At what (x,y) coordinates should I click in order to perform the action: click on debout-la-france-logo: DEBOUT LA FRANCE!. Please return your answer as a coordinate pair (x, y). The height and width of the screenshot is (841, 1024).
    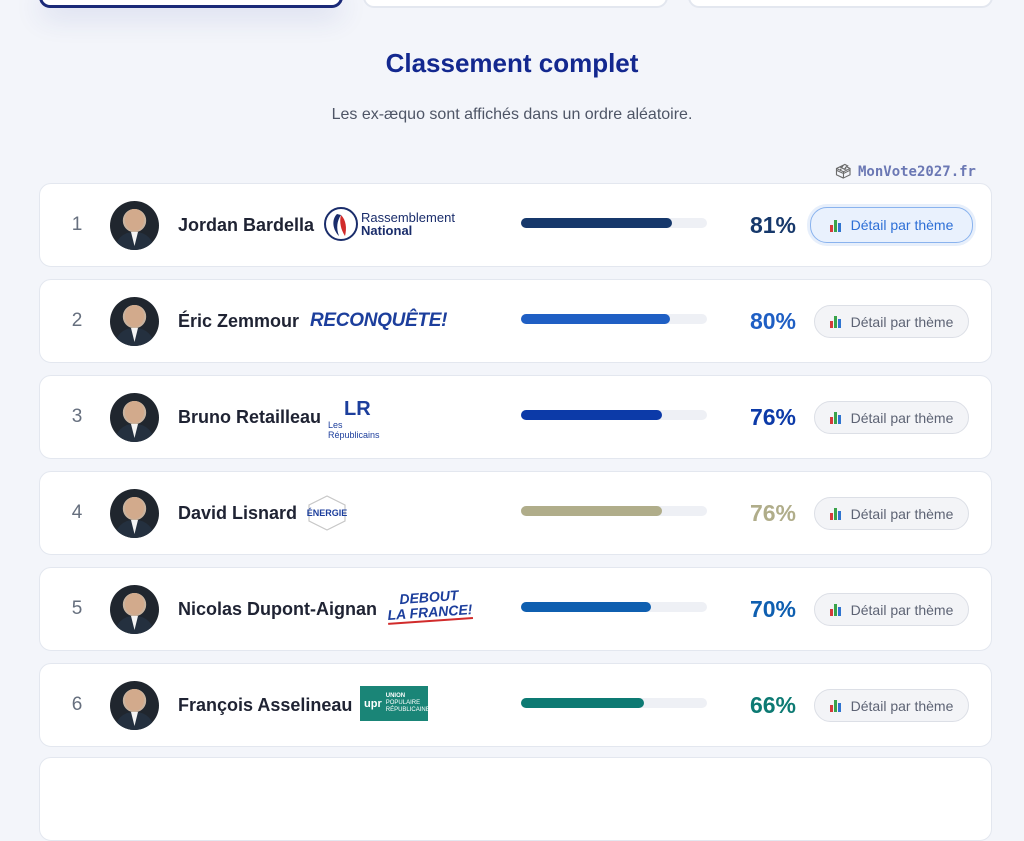
    Looking at the image, I should click on (430, 605).